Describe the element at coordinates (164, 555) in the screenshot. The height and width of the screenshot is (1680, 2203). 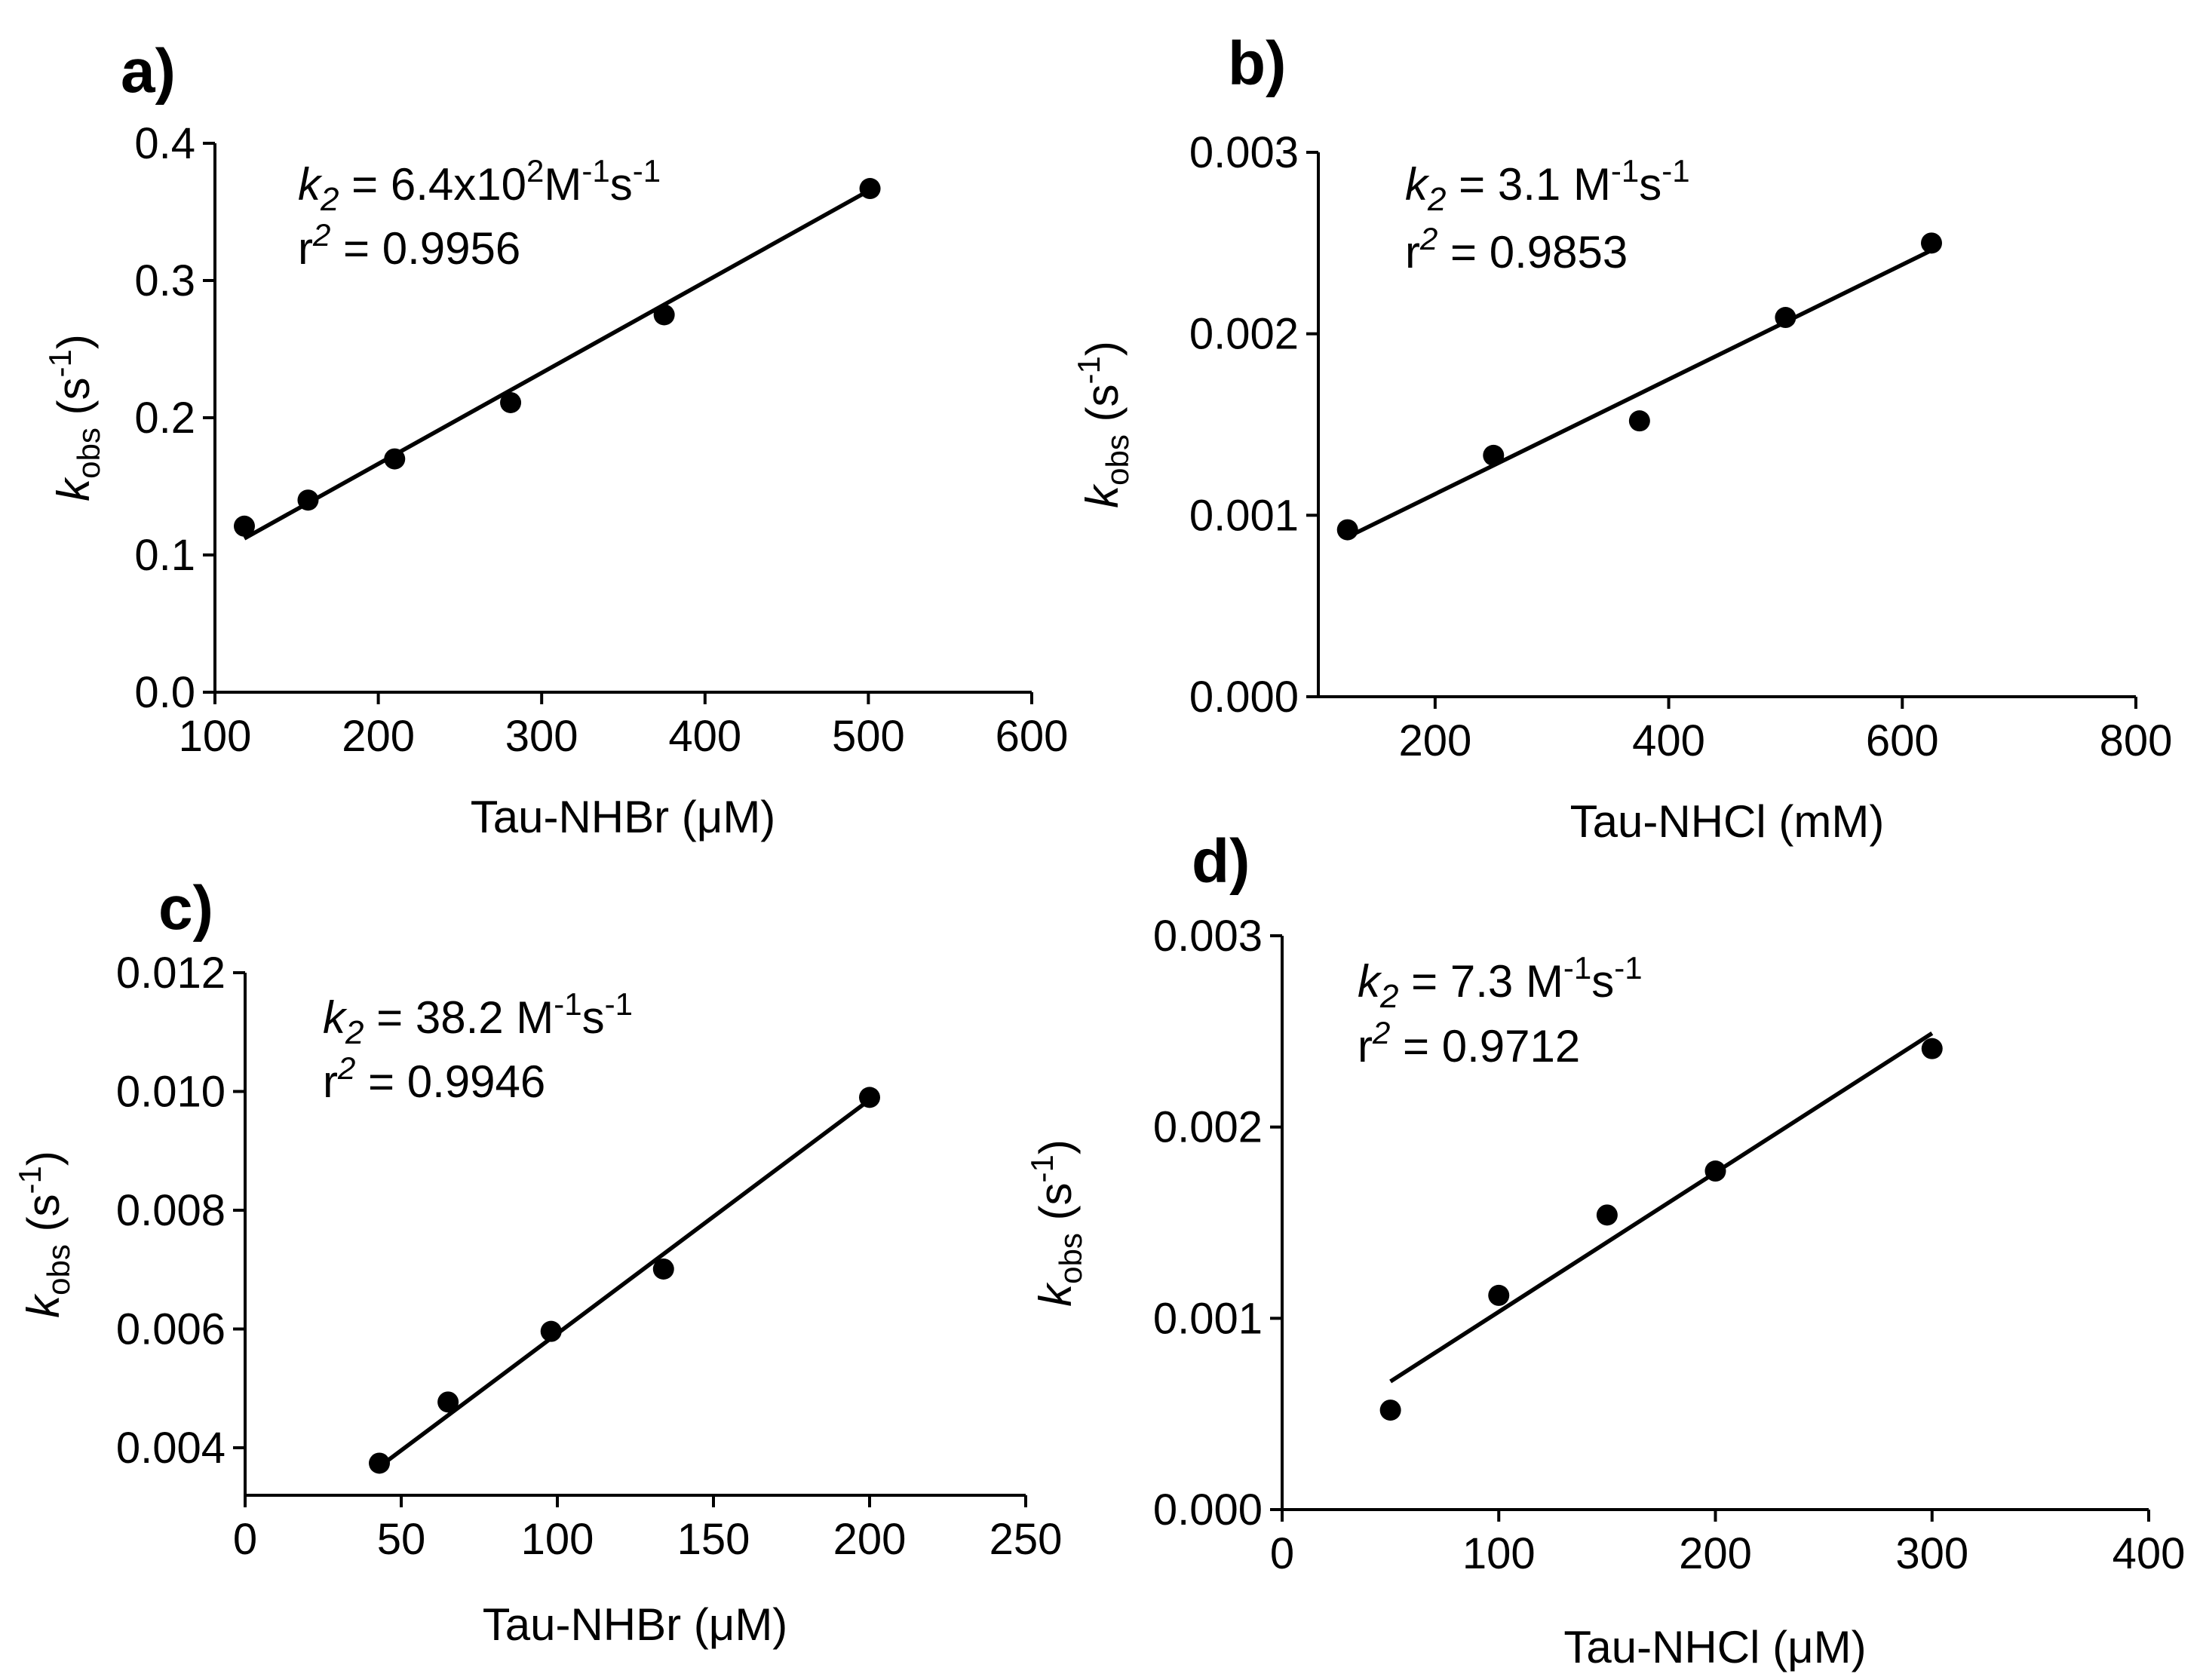
I see `y-tick-label: 0.1` at that location.